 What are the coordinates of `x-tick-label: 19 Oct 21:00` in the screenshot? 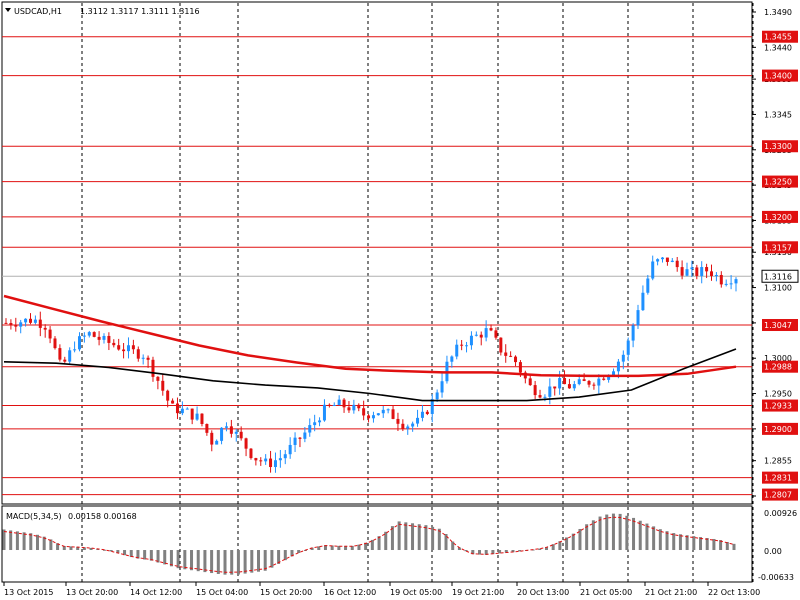 It's located at (478, 592).